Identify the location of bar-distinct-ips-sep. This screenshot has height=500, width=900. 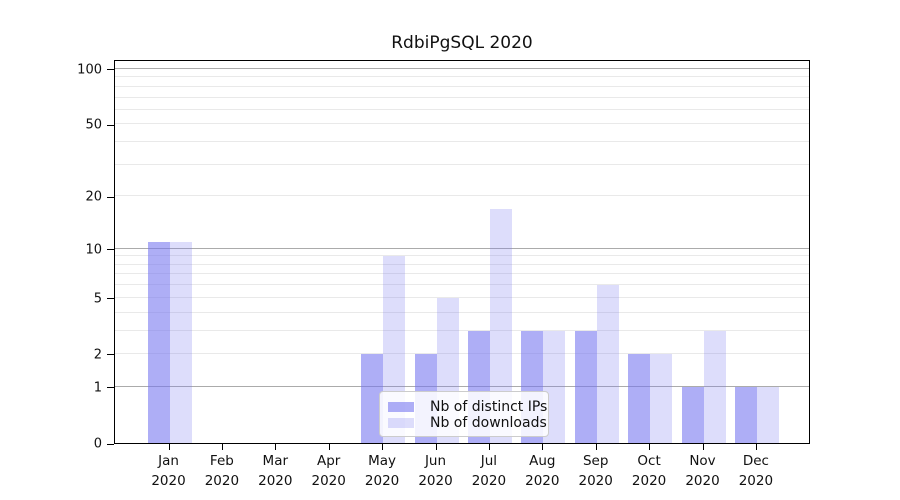
(585, 386).